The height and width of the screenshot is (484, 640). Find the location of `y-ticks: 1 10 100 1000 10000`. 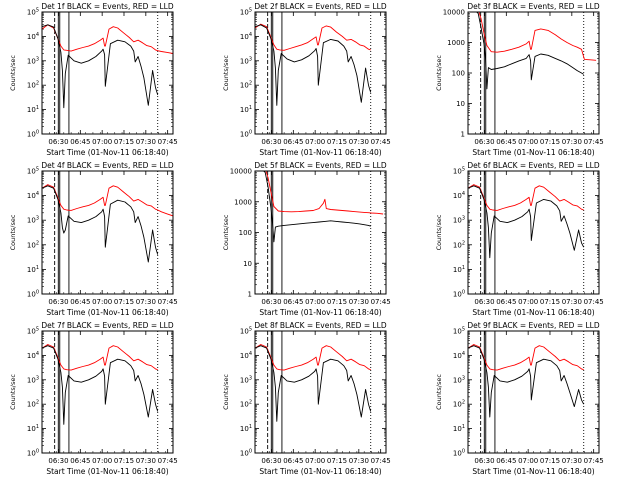

y-ticks: 1 10 100 1000 10000 is located at coordinates (308, 233).